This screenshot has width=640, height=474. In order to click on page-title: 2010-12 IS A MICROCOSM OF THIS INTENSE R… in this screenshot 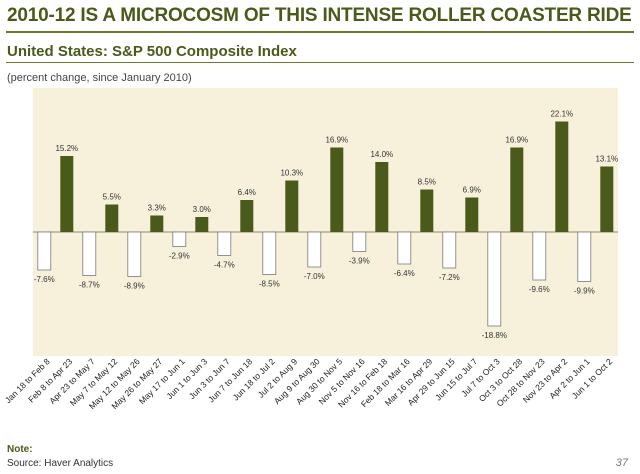, I will do `click(319, 15)`.